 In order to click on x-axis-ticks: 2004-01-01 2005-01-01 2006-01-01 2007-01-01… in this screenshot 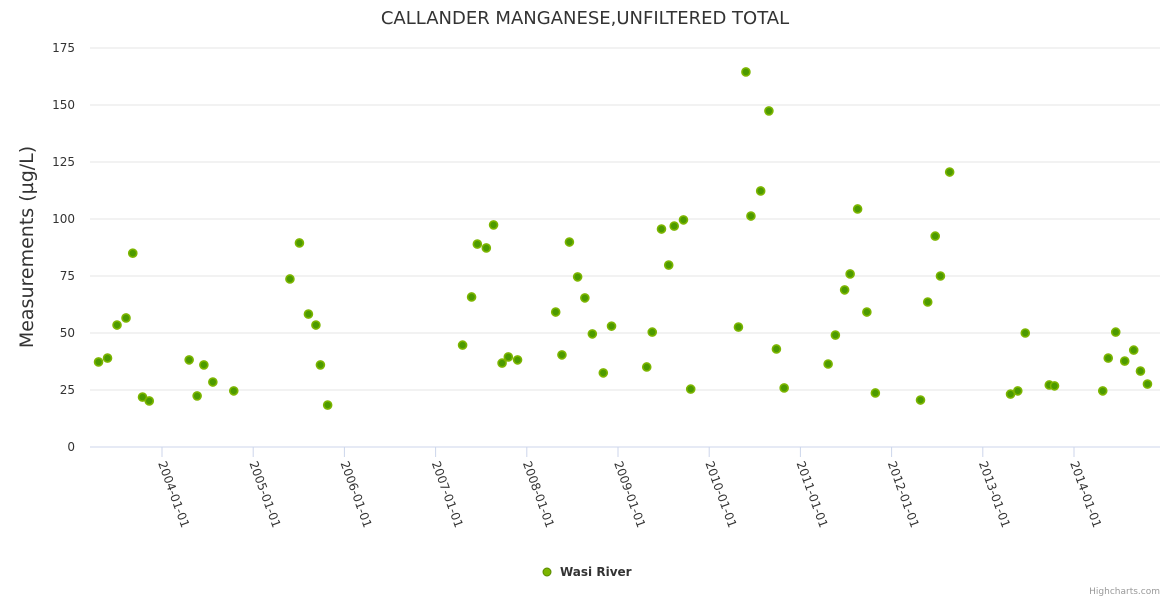, I will do `click(629, 488)`.